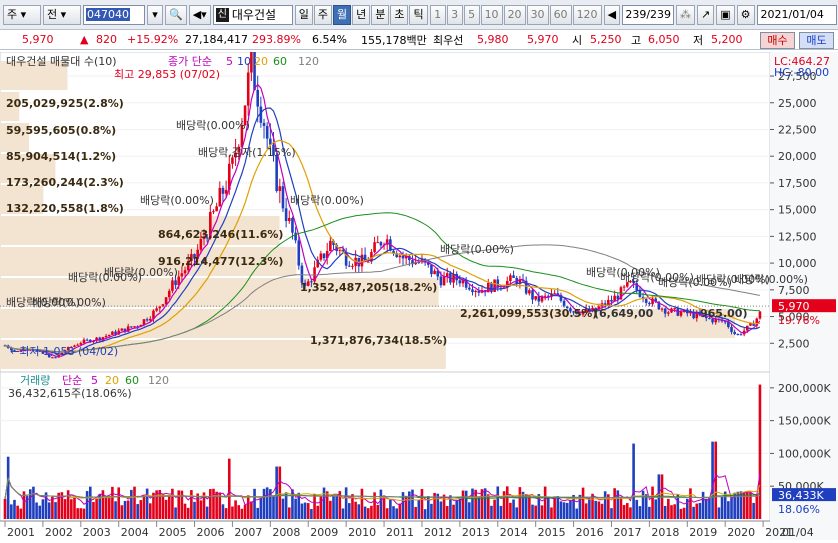  What do you see at coordinates (114, 14) in the screenshot?
I see `stock-code-input: 047040` at bounding box center [114, 14].